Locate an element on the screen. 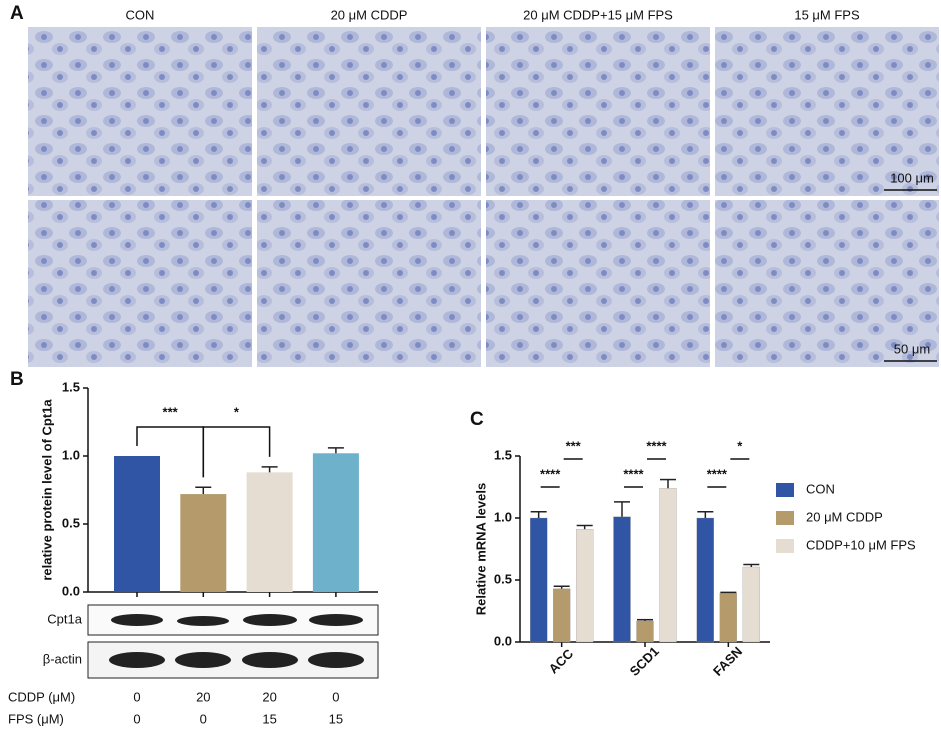 The image size is (941, 734). x-tick-label: FASN is located at coordinates (727, 661).